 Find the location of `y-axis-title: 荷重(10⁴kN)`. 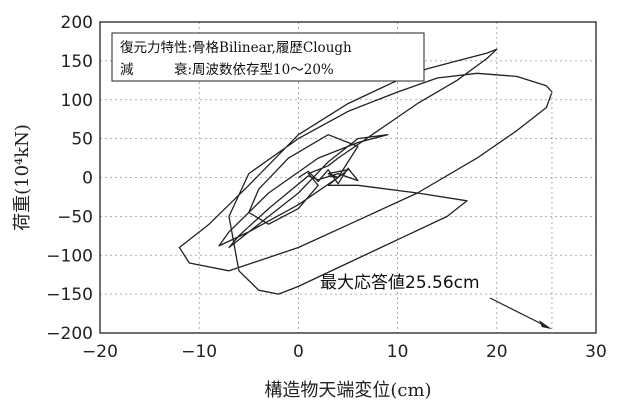

y-axis-title: 荷重(10⁴kN) is located at coordinates (22, 177).